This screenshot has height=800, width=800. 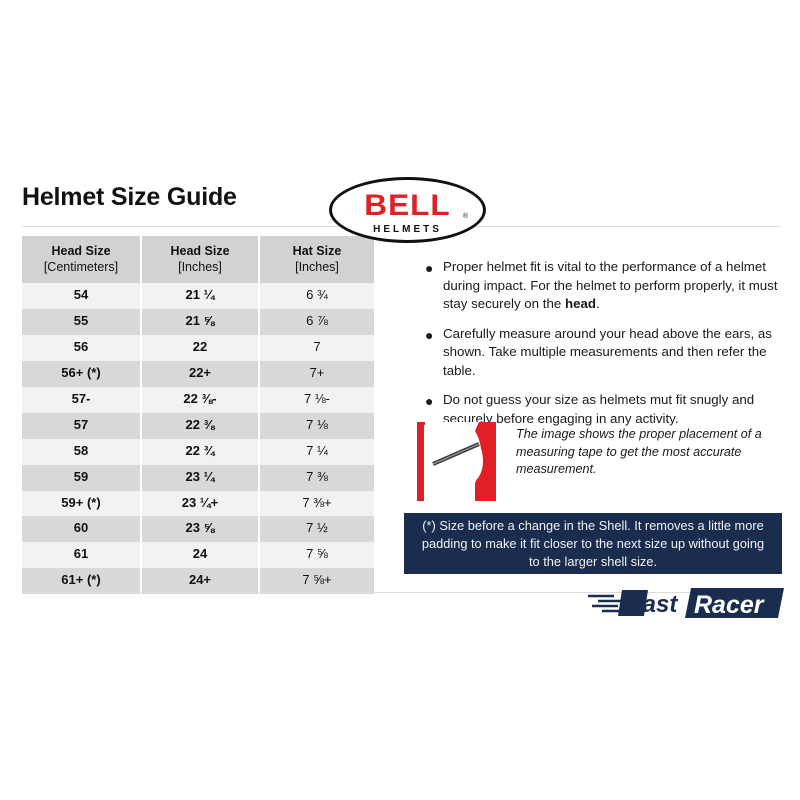 I want to click on cell-hat-size-inches: 7 ⅝+, so click(x=317, y=581).